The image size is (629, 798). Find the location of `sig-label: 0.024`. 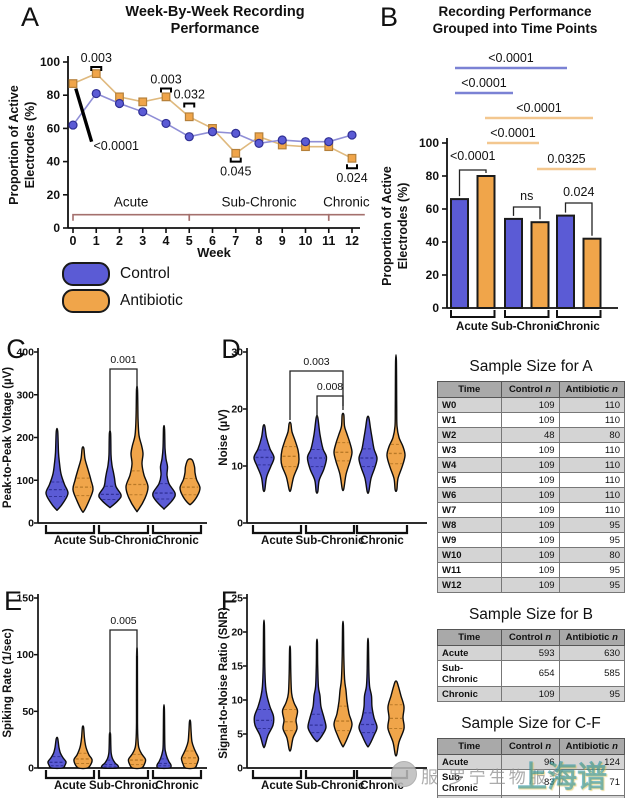

sig-label: 0.024 is located at coordinates (578, 192).